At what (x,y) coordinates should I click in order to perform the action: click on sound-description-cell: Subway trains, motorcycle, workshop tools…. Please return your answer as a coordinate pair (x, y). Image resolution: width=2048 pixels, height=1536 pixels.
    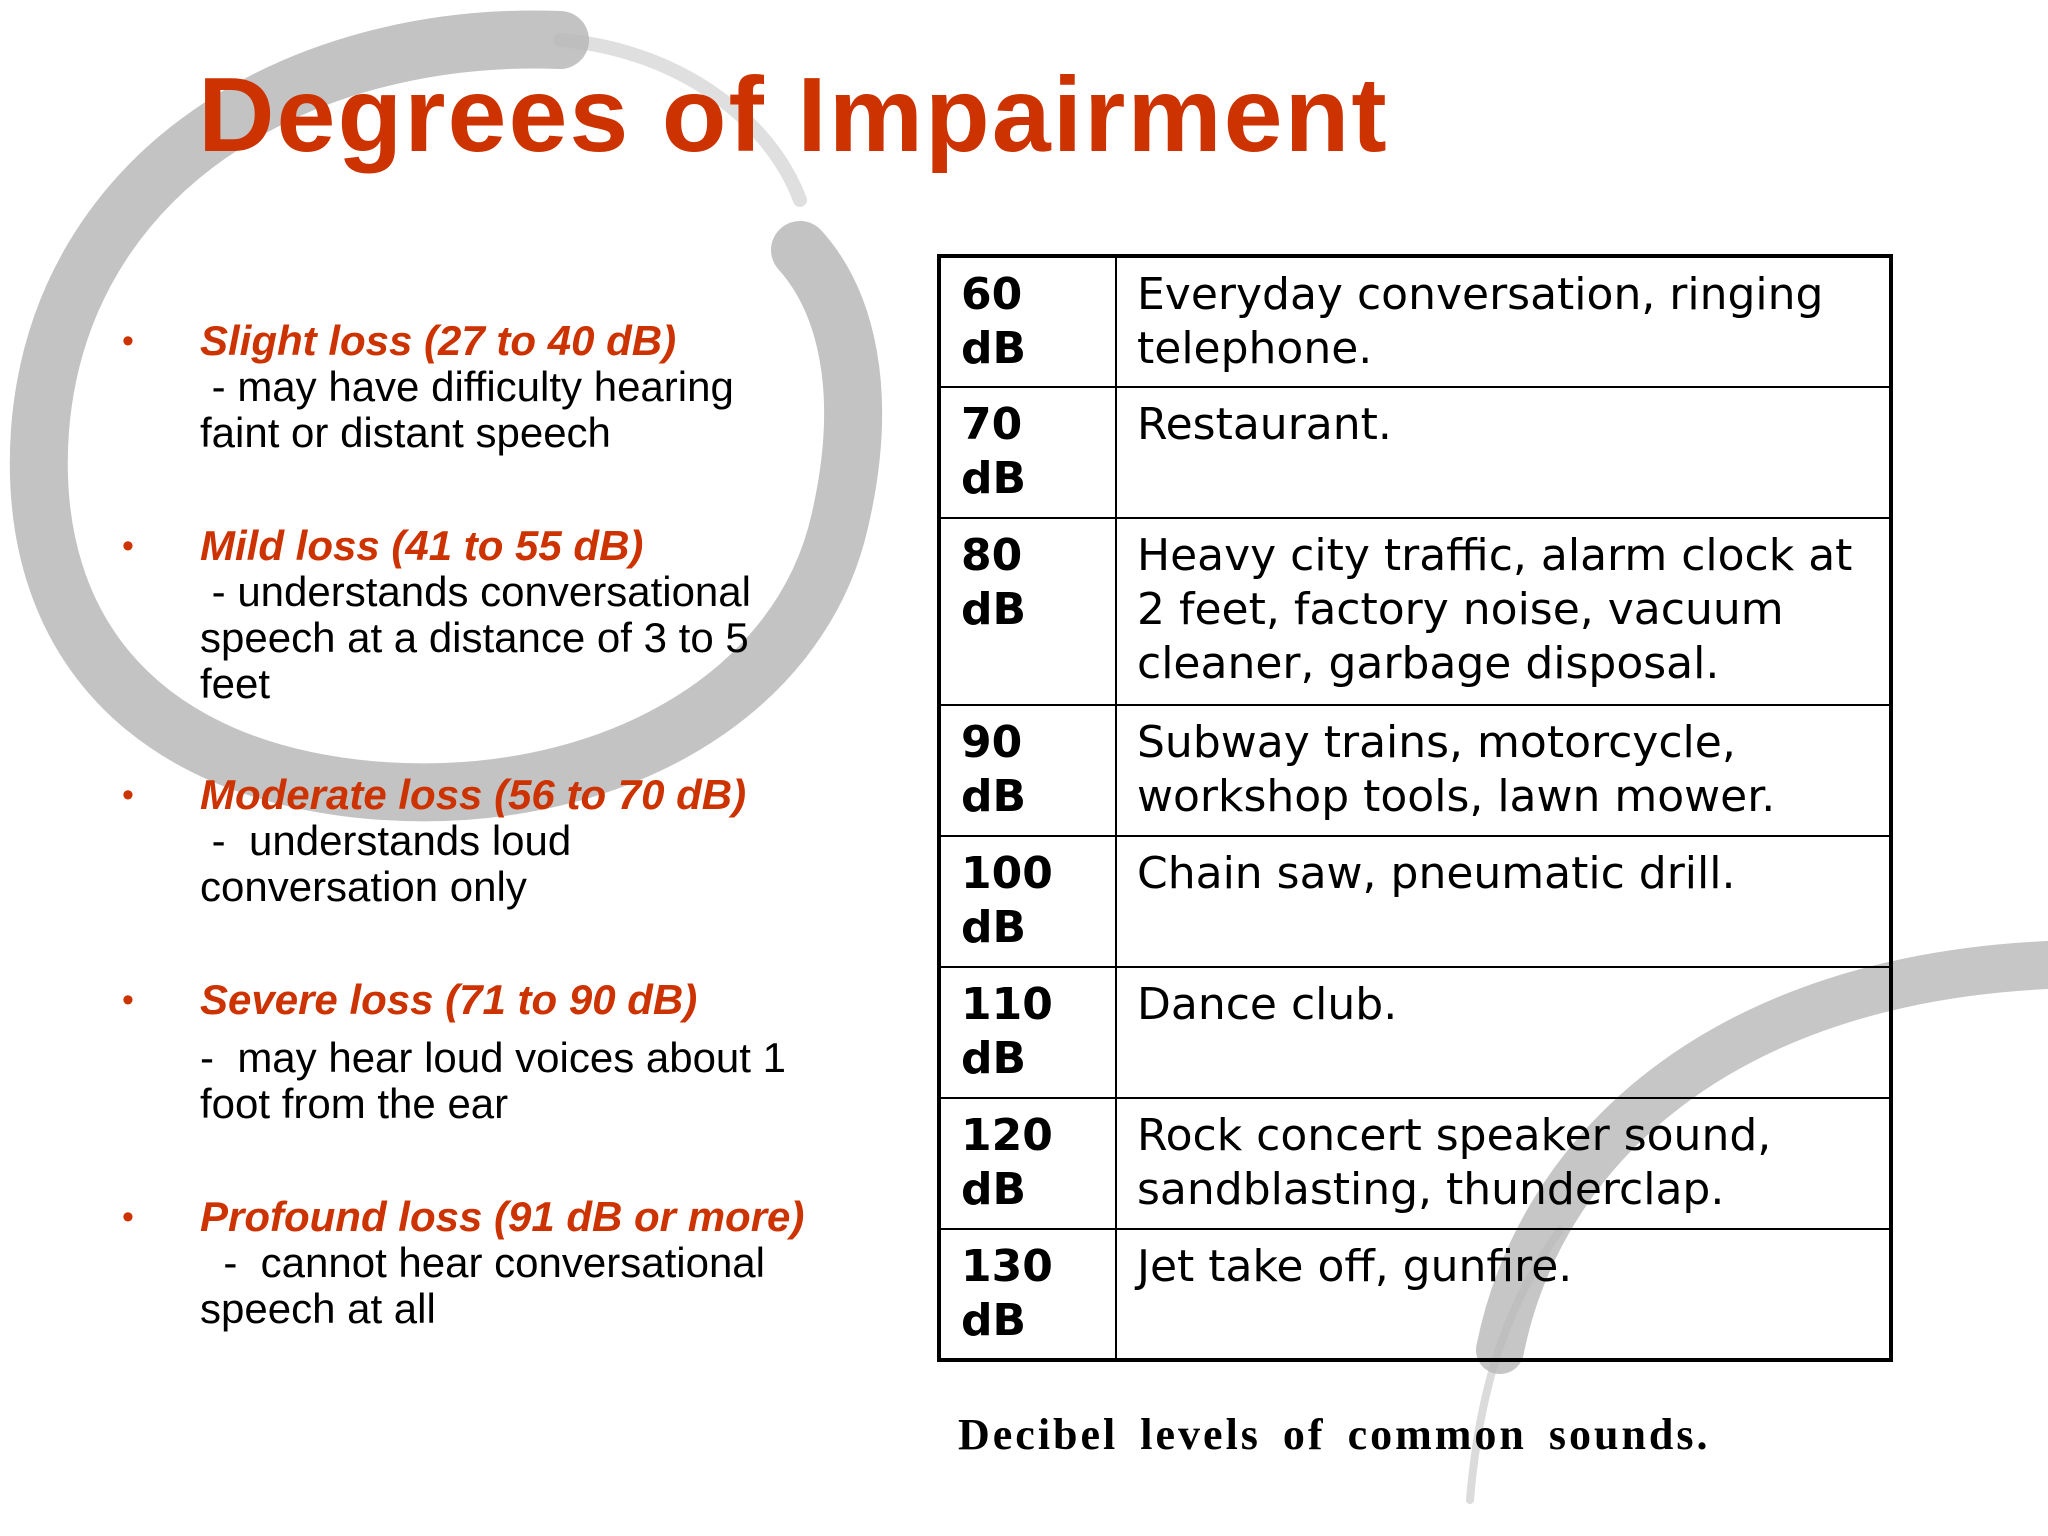
    Looking at the image, I should click on (1503, 771).